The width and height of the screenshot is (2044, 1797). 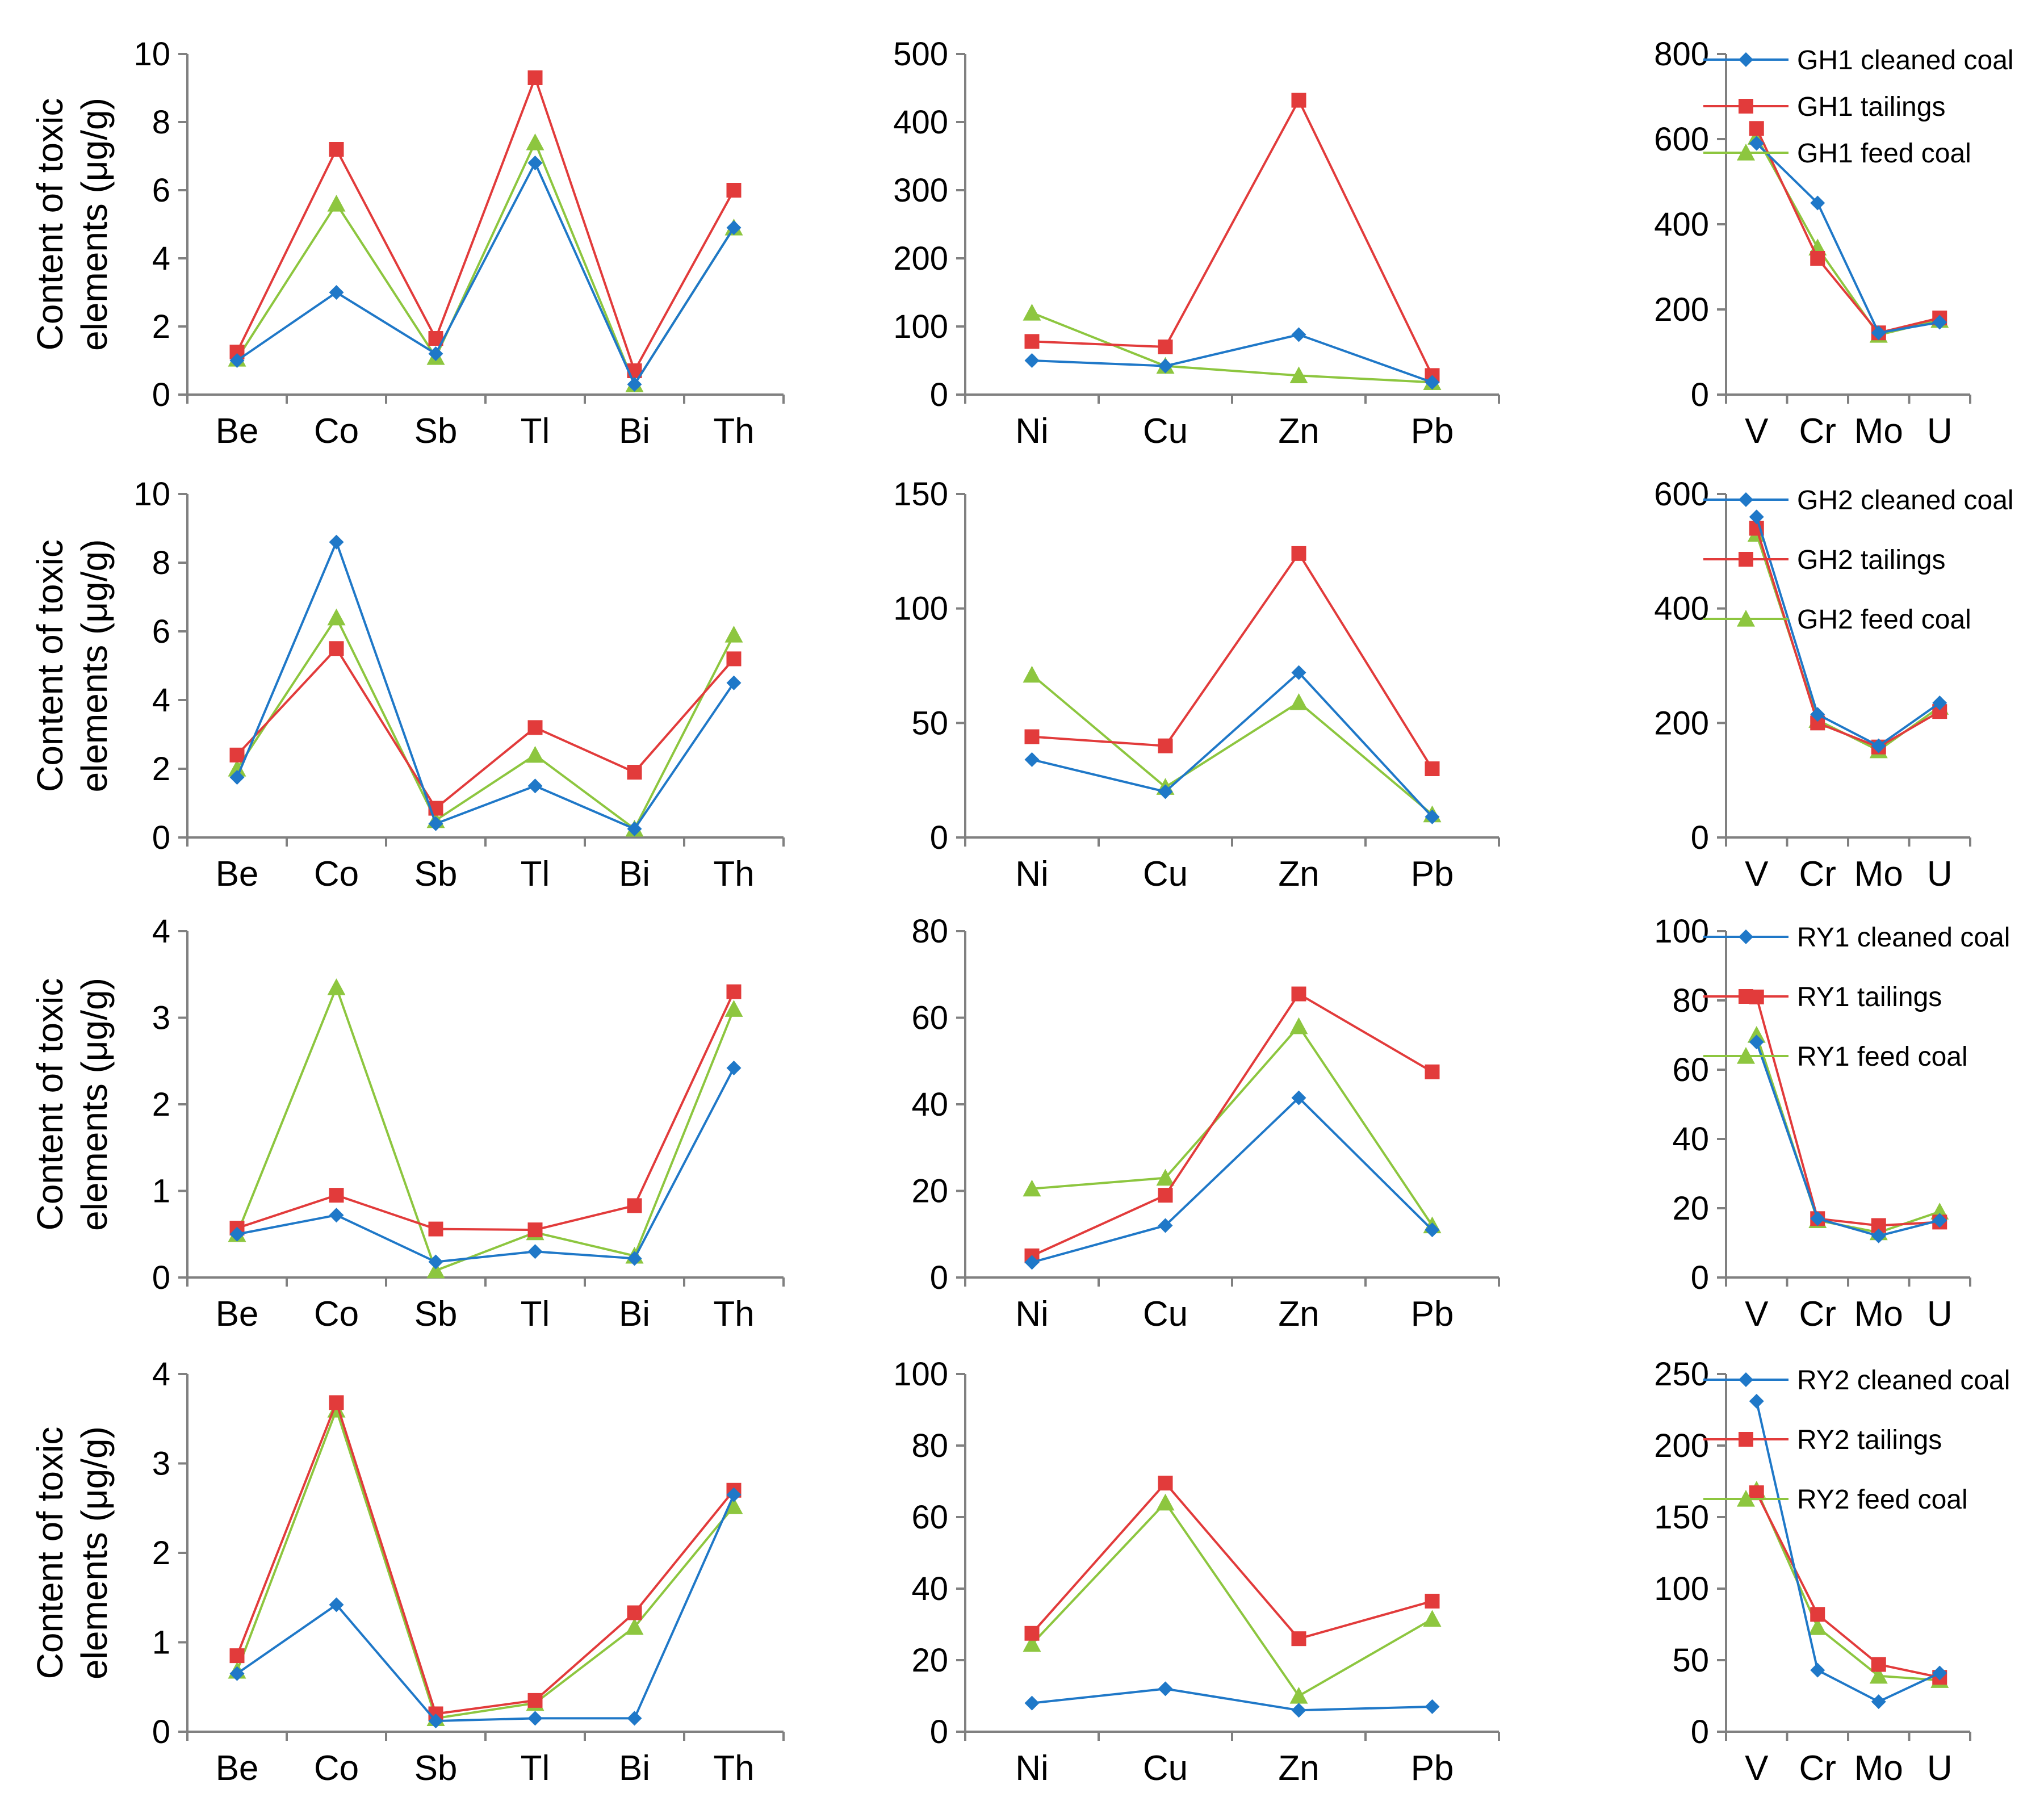 What do you see at coordinates (1746, 996) in the screenshot?
I see `legend-marker-tailings` at bounding box center [1746, 996].